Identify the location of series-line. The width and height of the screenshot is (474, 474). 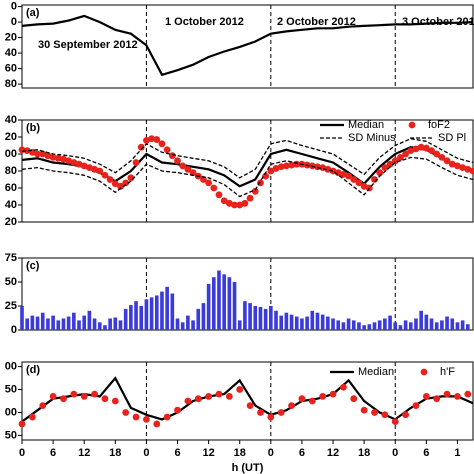
(247, 45).